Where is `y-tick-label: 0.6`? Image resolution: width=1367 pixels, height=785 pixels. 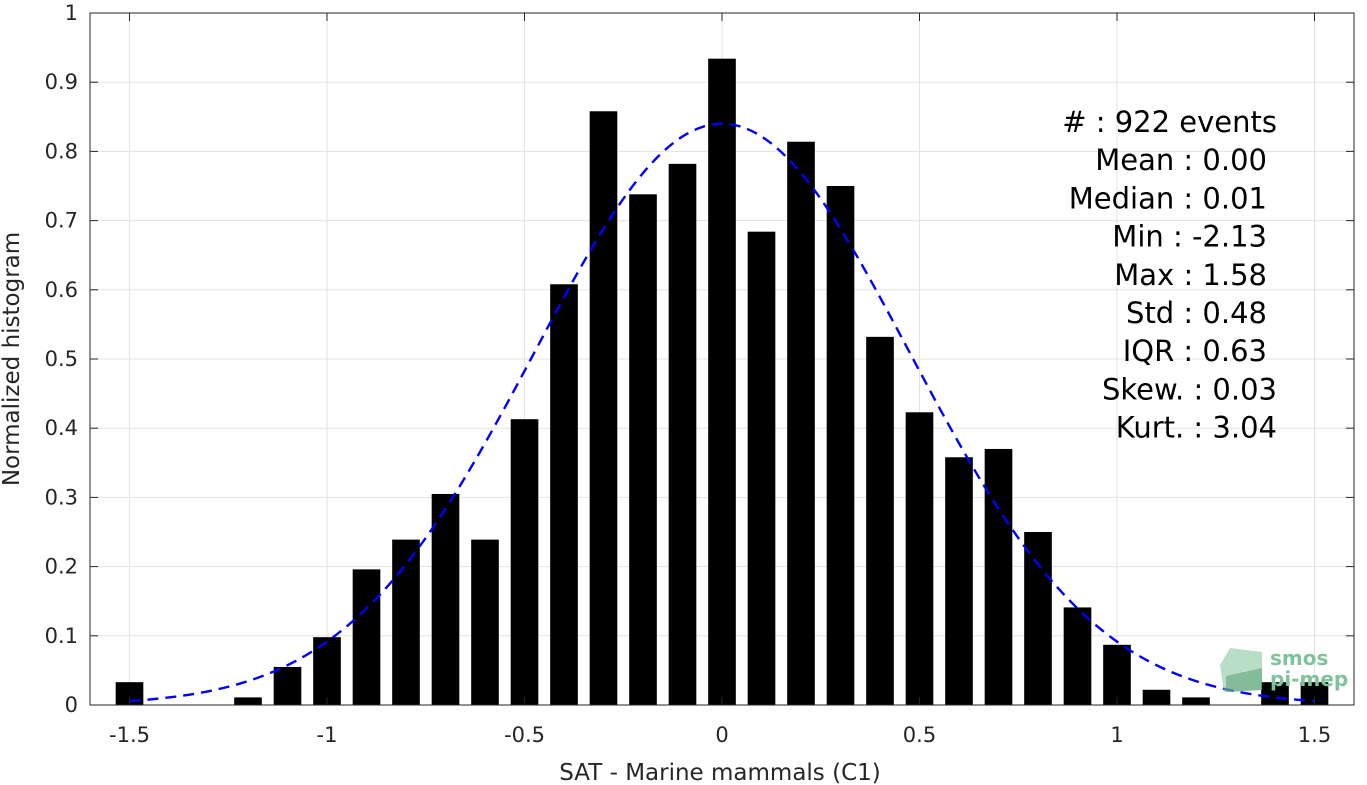
y-tick-label: 0.6 is located at coordinates (61, 290).